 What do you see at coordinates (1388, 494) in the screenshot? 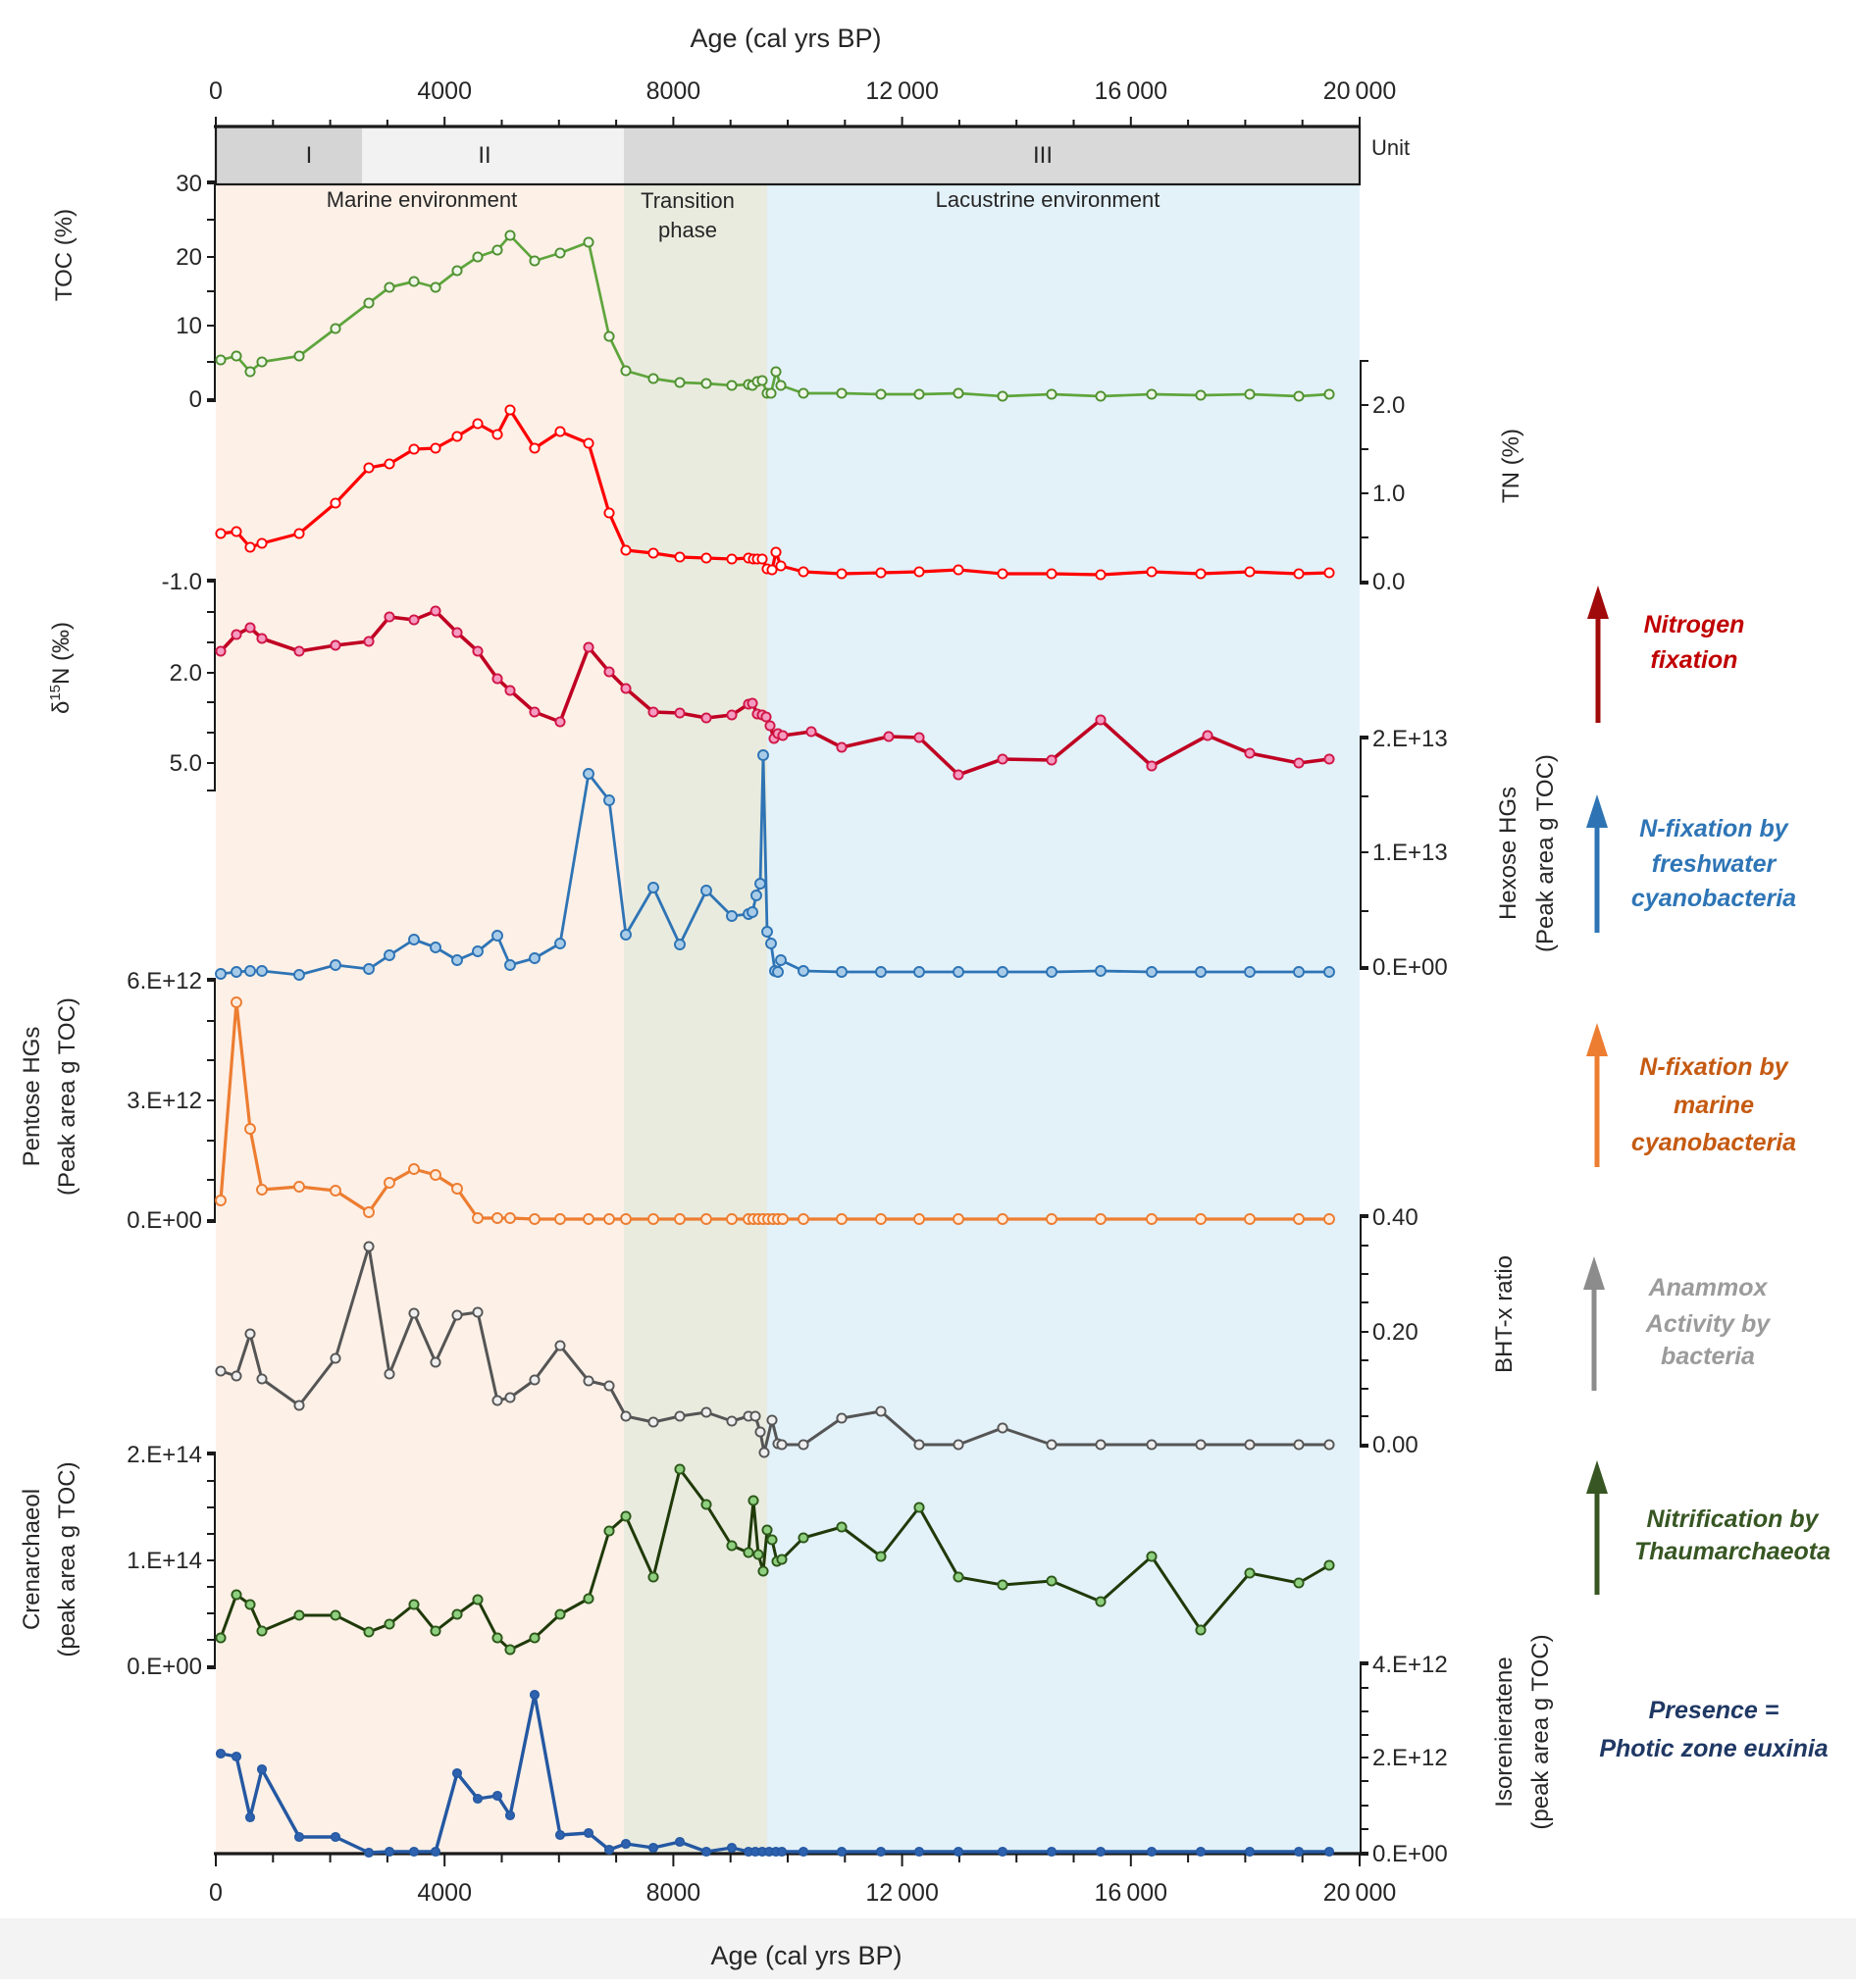
I see `svg-text: 1.0` at bounding box center [1388, 494].